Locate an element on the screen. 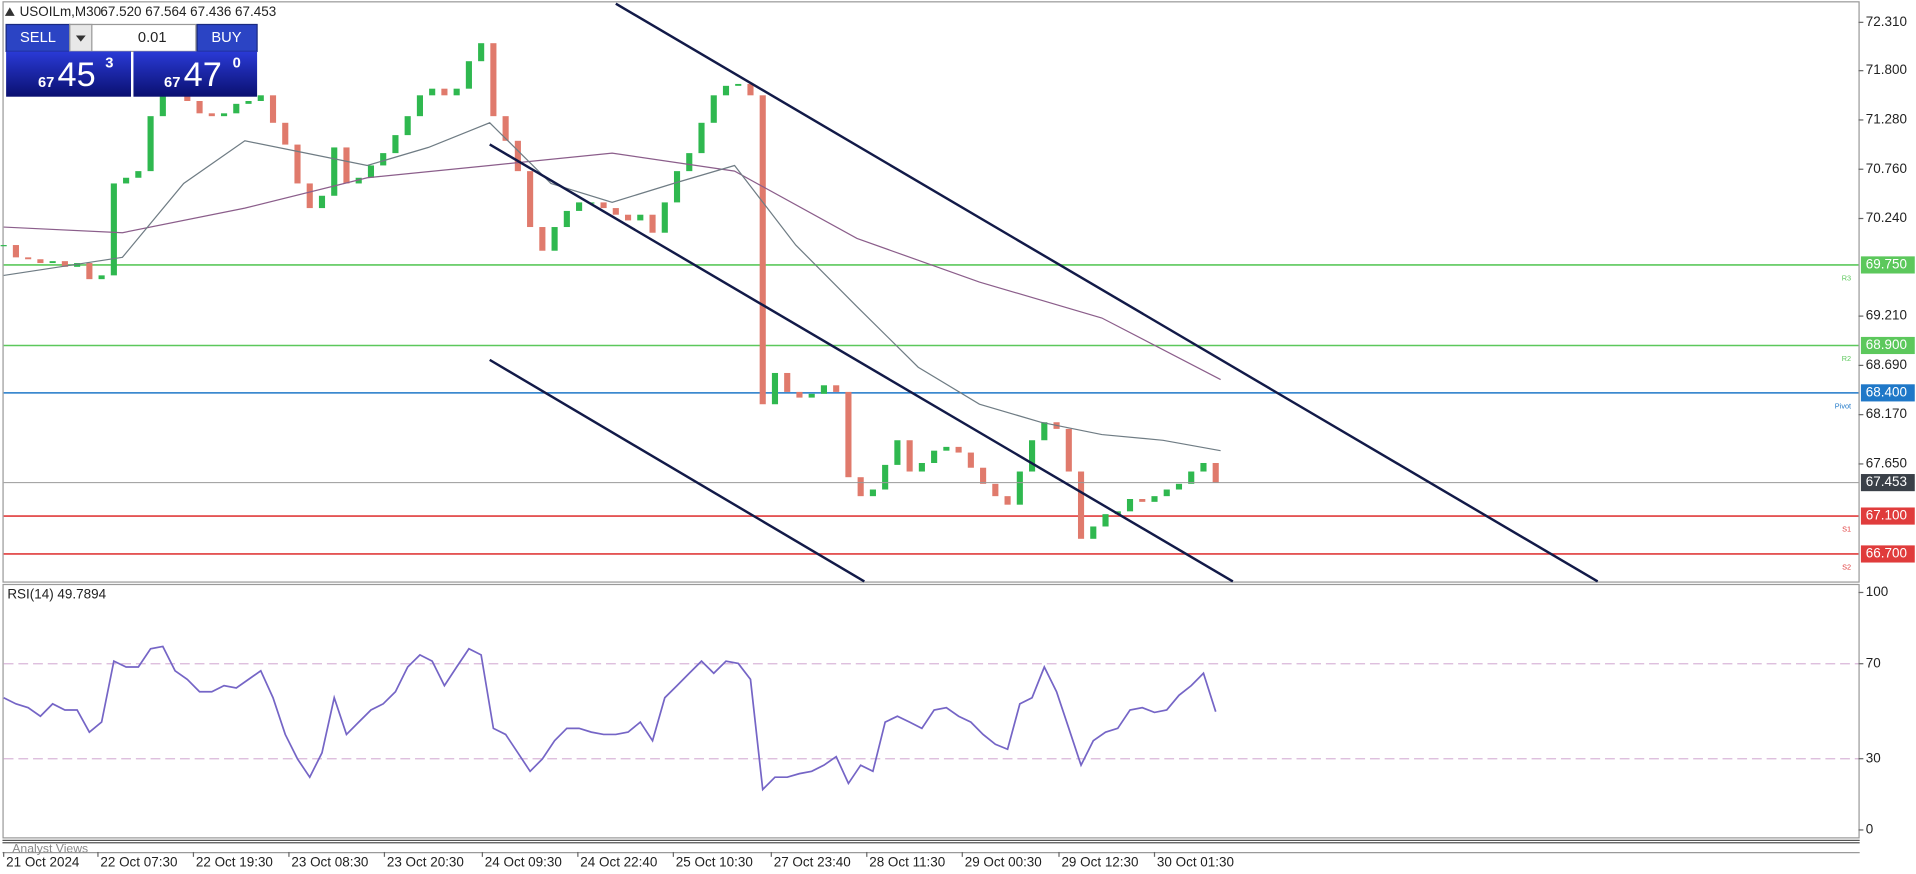 The image size is (1916, 874). collapse-icon is located at coordinates (9, 11).